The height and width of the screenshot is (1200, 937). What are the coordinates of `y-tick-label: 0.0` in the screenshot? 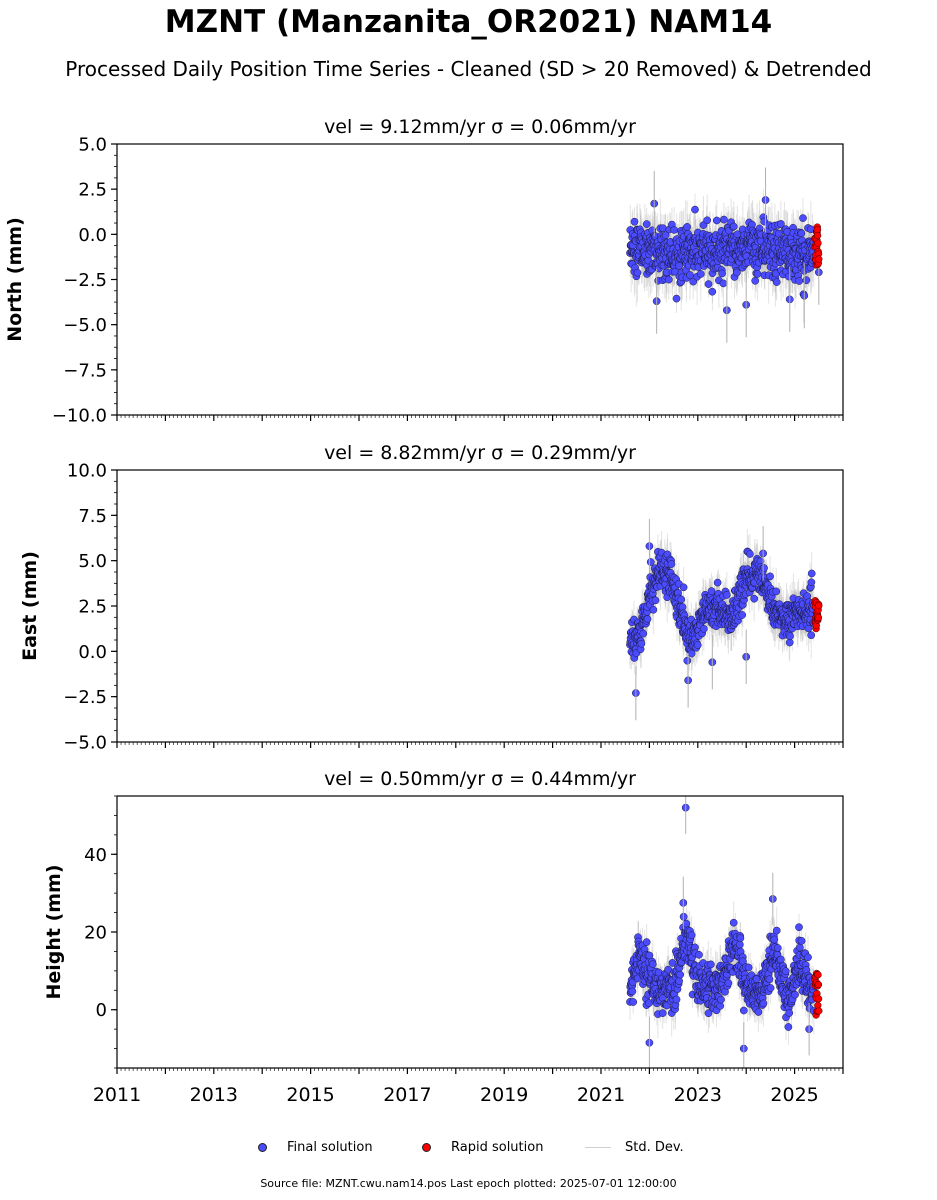 It's located at (92, 235).